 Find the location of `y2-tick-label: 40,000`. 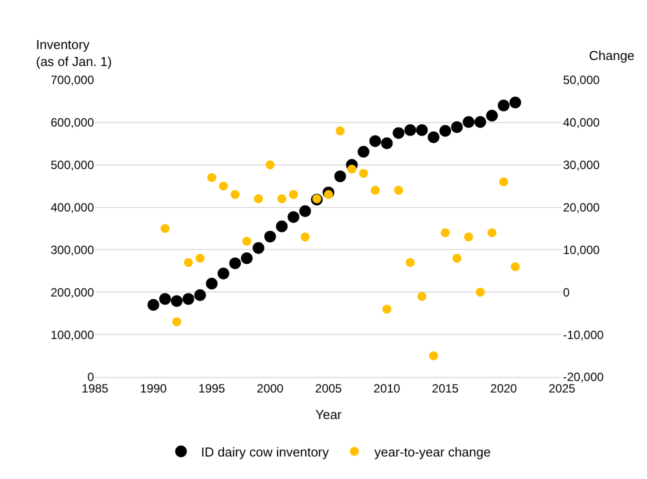

y2-tick-label: 40,000 is located at coordinates (581, 123).